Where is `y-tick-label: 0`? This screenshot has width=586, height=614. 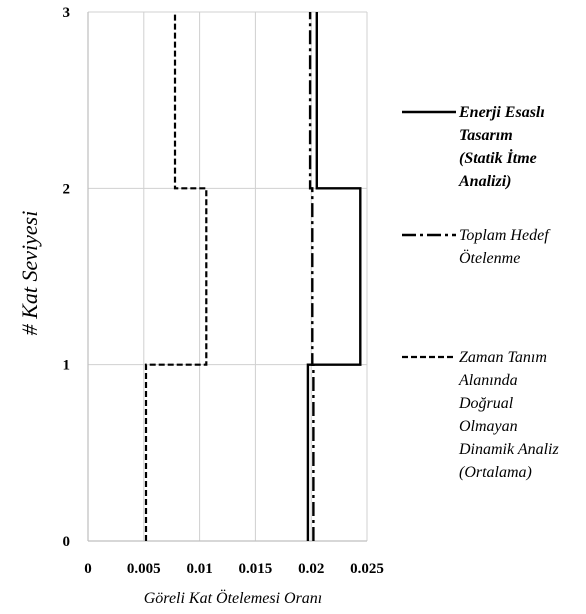
y-tick-label: 0 is located at coordinates (67, 542).